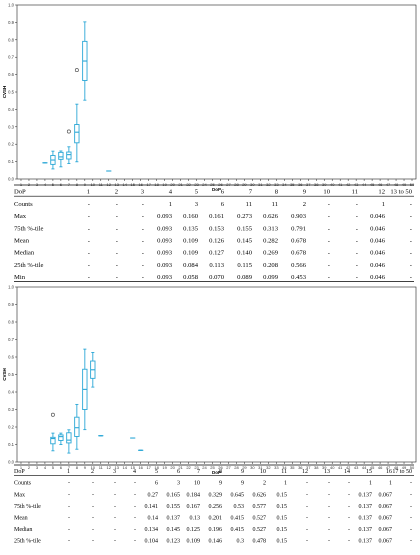 The height and width of the screenshot is (555, 420). Describe the element at coordinates (299, 277) in the screenshot. I see `table-cell: 0.453` at that location.